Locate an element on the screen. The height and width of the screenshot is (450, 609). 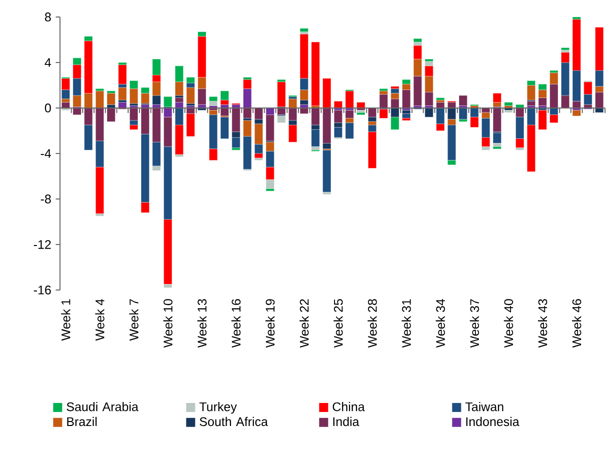
legend-label: Brazil is located at coordinates (82, 421).